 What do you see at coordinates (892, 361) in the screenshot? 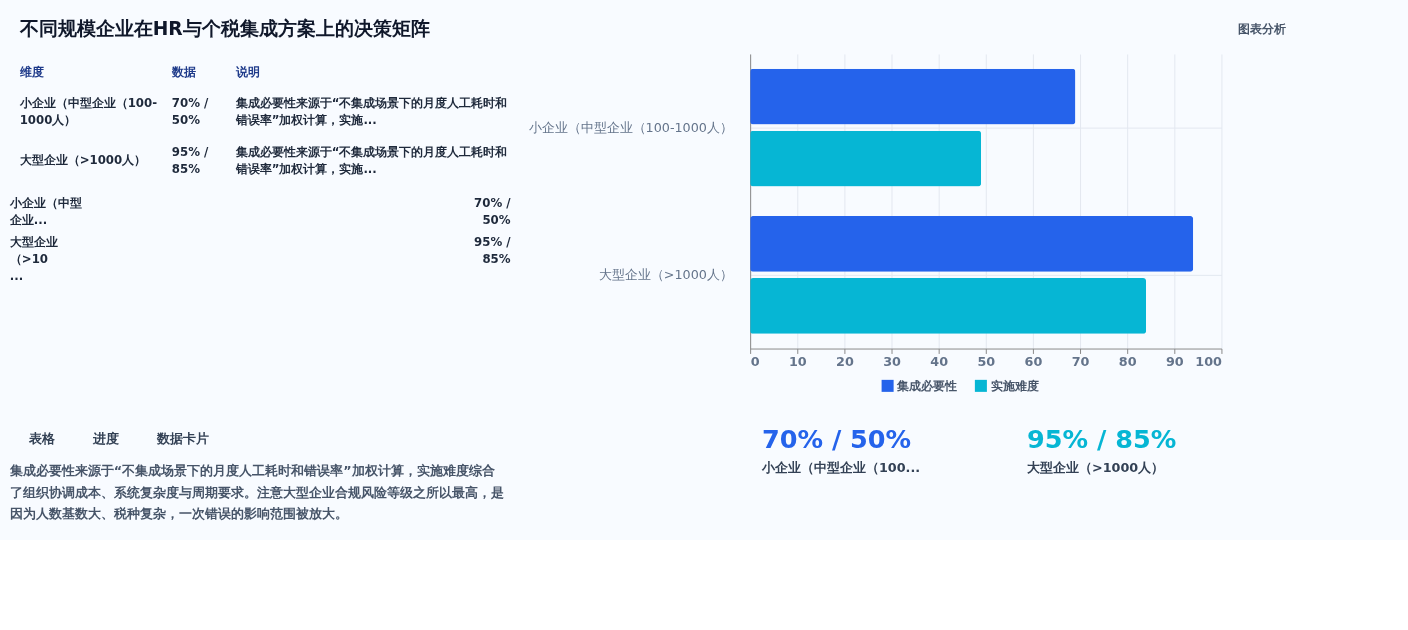
I see `x-tick-label: 30` at bounding box center [892, 361].